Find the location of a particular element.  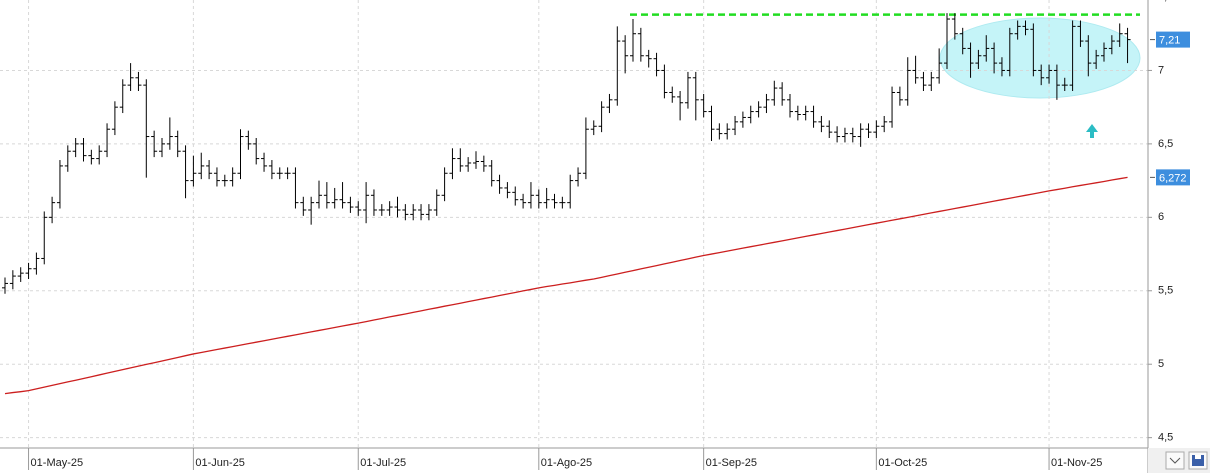

scroll-button is located at coordinates (1175, 460).